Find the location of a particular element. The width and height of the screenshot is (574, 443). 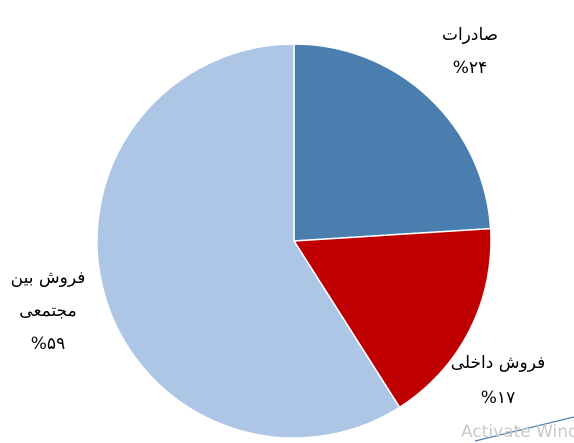

slice-name: صادرات is located at coordinates (470, 35).